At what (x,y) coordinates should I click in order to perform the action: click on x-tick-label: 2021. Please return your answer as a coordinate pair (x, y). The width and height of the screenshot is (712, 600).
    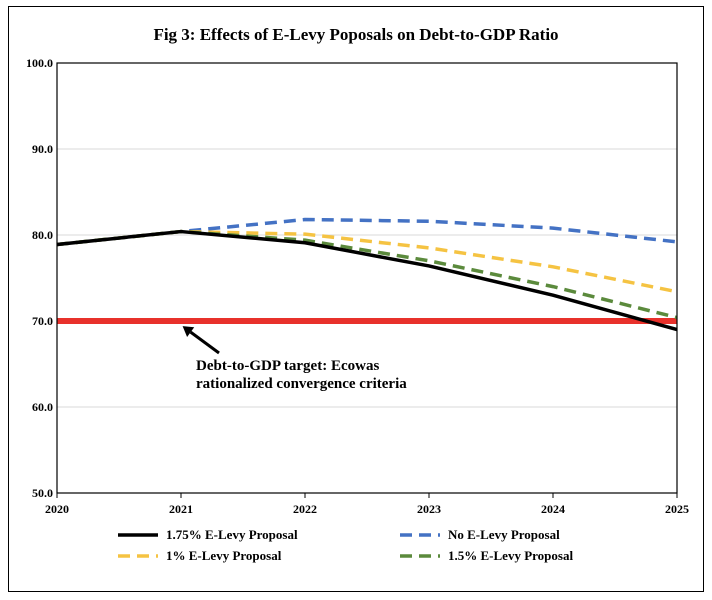
    Looking at the image, I should click on (181, 509).